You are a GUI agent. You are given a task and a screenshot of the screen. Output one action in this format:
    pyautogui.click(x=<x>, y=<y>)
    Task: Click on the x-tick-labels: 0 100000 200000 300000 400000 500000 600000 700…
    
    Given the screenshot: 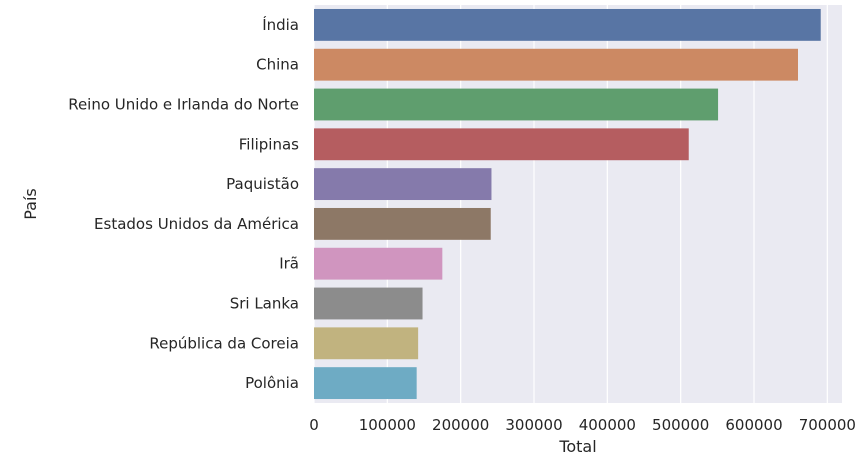 What is the action you would take?
    pyautogui.click(x=582, y=425)
    